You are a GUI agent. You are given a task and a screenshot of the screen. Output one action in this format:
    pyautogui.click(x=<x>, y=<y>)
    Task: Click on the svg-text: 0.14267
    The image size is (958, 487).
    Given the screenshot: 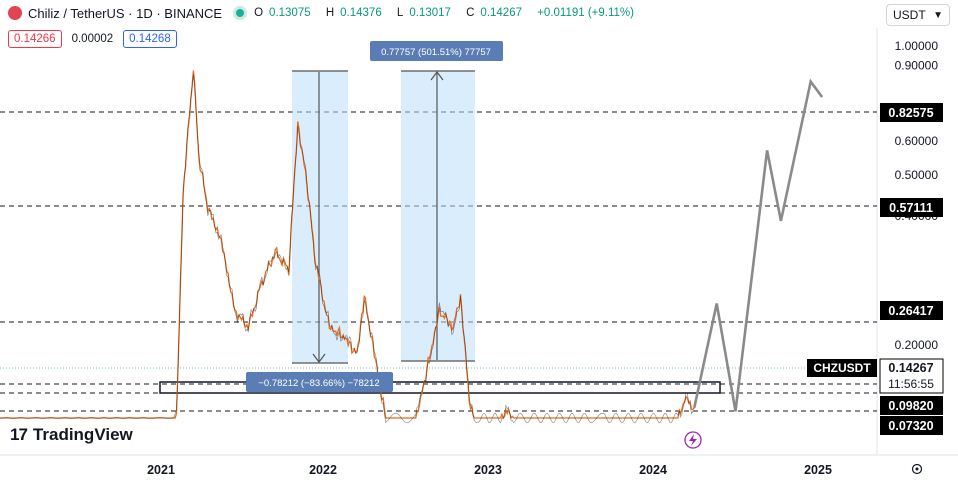 What is the action you would take?
    pyautogui.click(x=910, y=368)
    